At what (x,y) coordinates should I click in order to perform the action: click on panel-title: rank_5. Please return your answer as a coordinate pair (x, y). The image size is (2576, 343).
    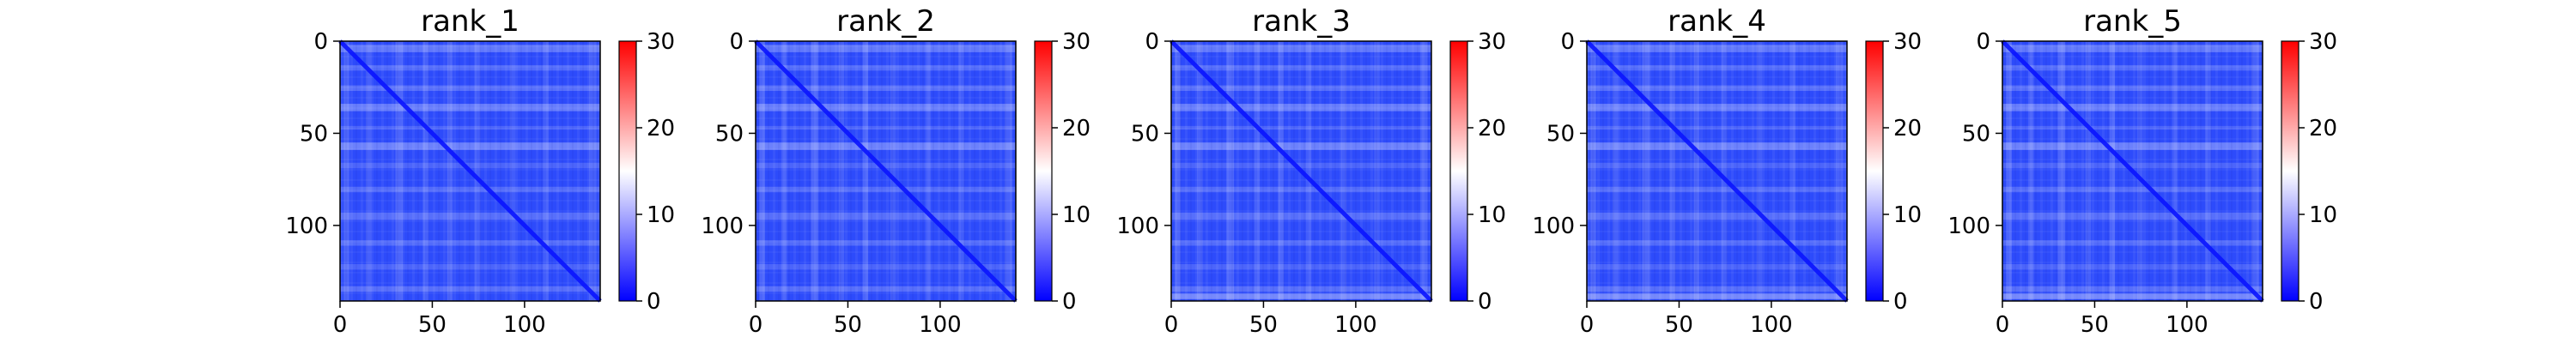
    Looking at the image, I should click on (2133, 21).